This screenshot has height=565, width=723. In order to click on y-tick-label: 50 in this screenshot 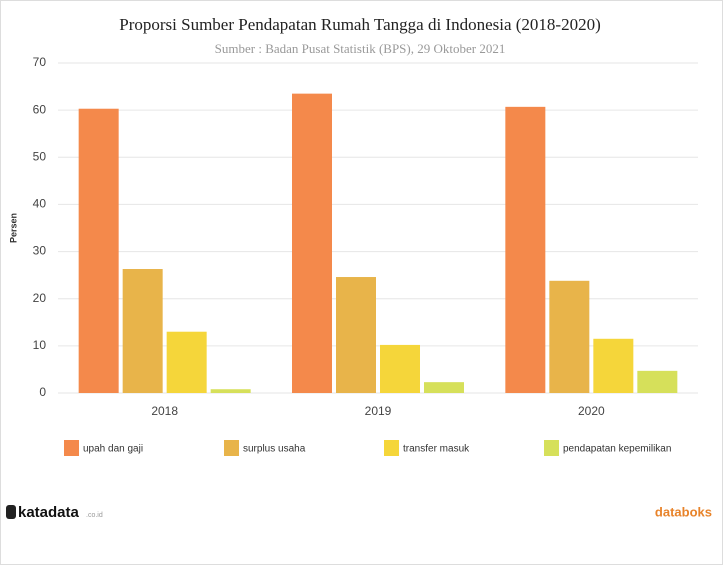, I will do `click(40, 156)`.